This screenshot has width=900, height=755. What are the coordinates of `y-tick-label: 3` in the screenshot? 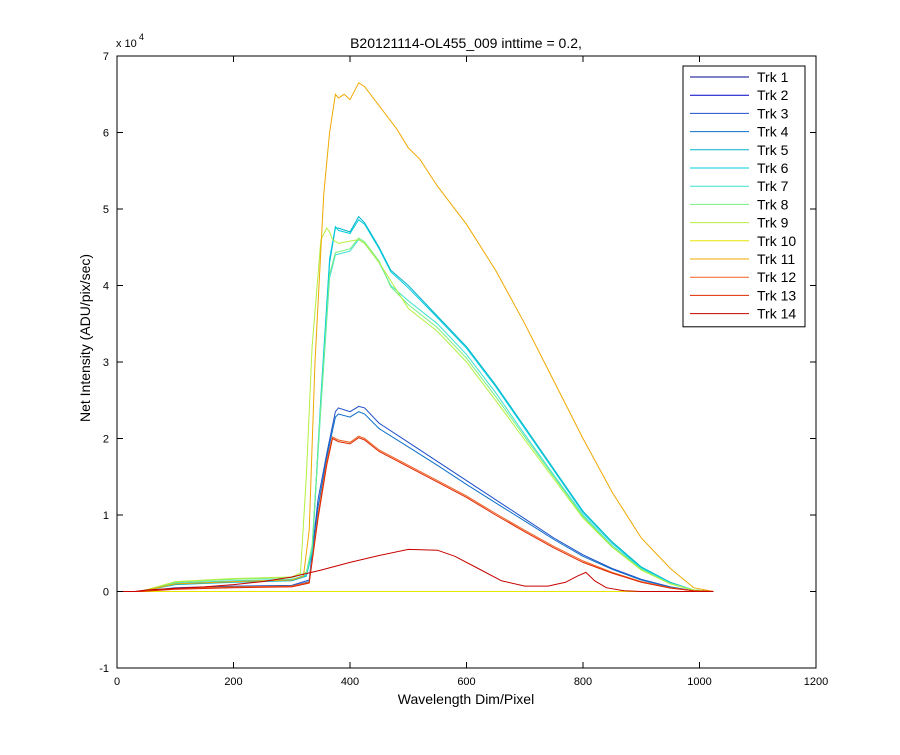 It's located at (106, 363).